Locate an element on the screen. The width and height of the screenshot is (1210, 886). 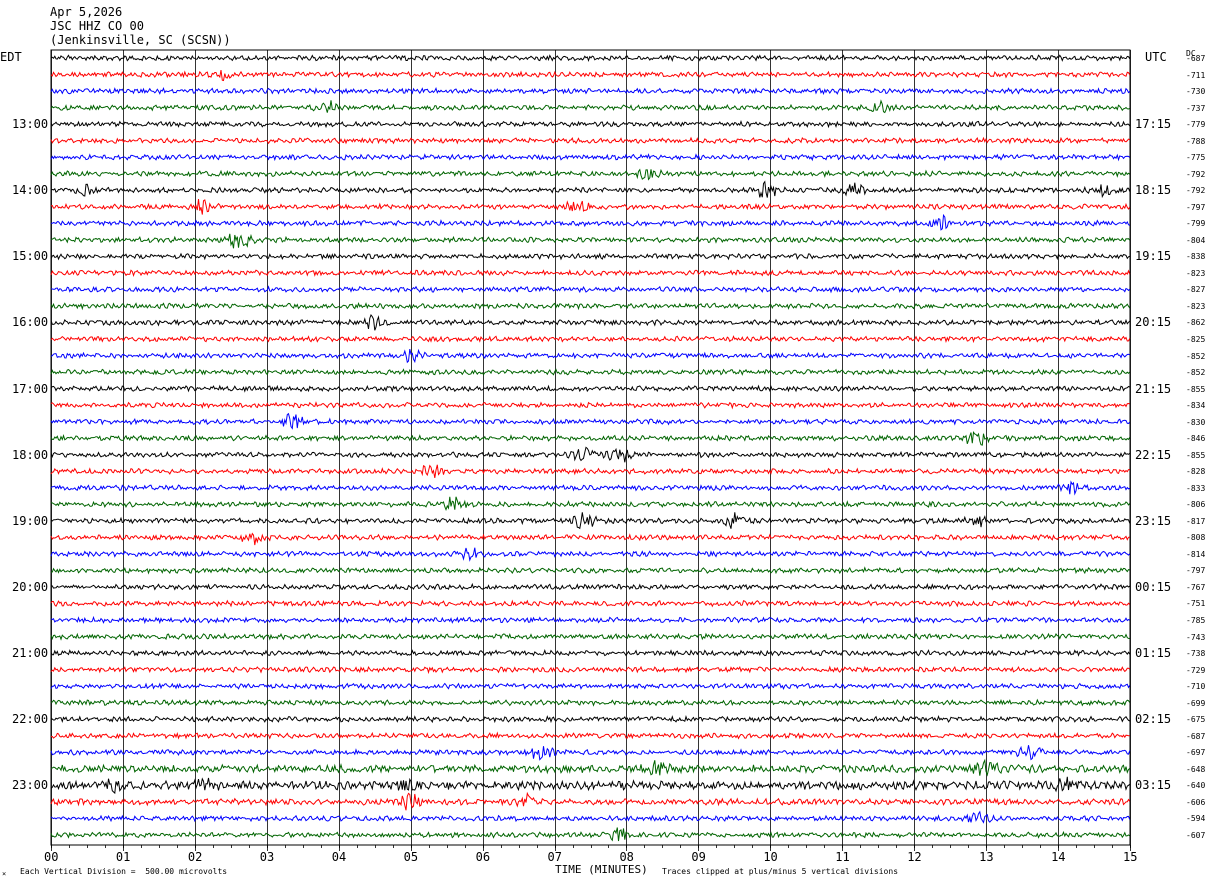
right-hour-label: 20:15 is located at coordinates (1153, 322).